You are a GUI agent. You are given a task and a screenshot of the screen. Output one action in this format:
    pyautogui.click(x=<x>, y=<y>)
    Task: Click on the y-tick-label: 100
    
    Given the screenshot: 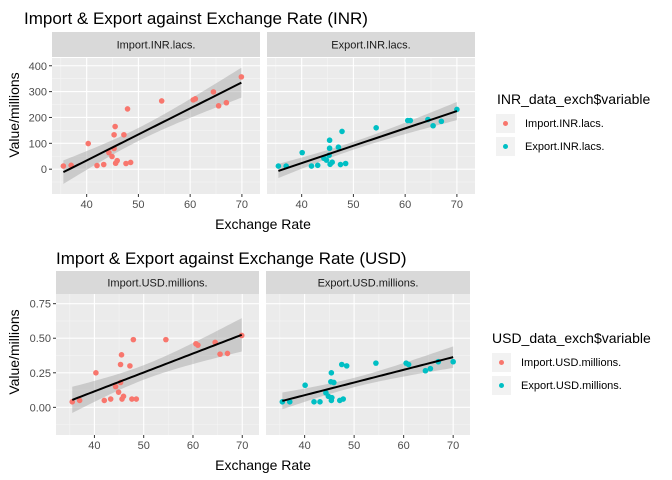 What is the action you would take?
    pyautogui.click(x=38, y=144)
    